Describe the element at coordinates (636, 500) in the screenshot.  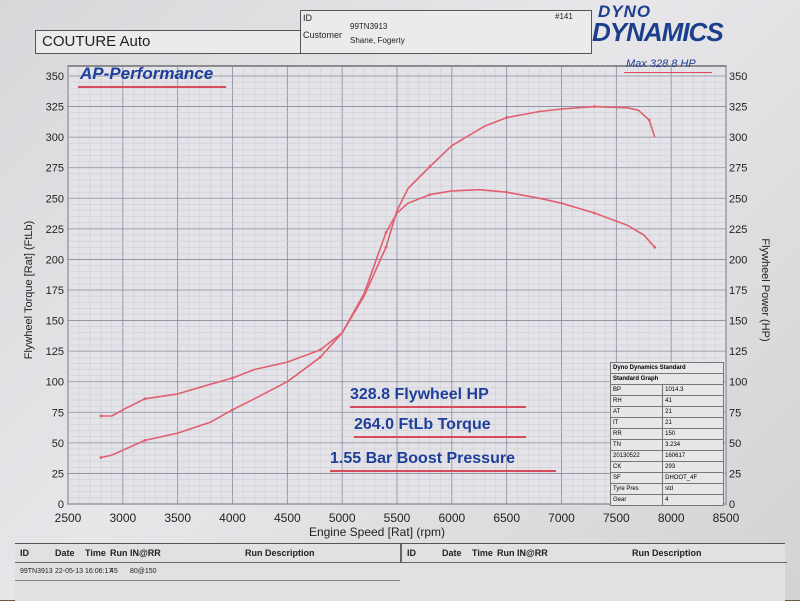
I see `info-key: Gear` at that location.